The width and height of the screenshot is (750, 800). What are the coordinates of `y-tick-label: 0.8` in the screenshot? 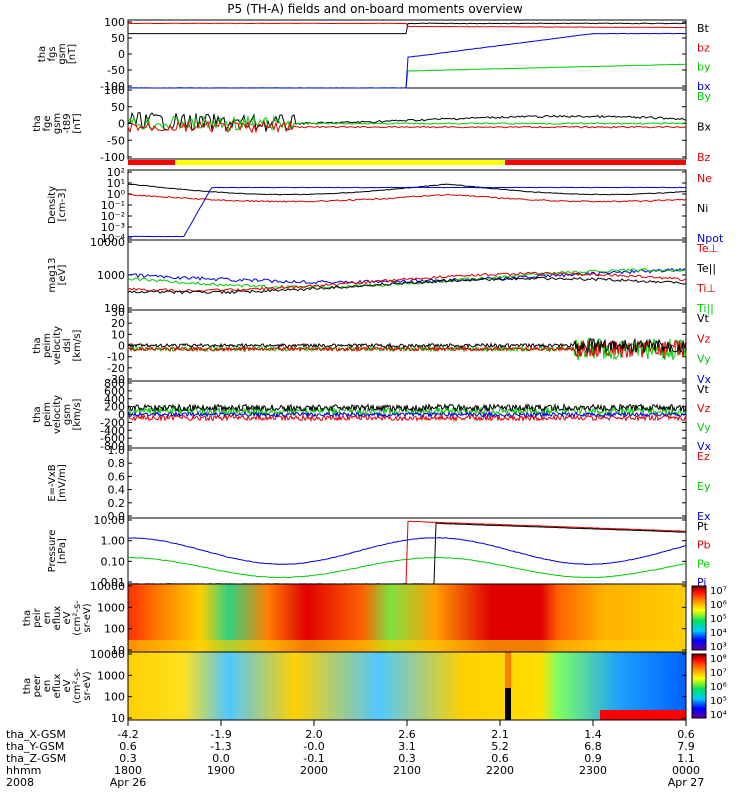 It's located at (117, 463).